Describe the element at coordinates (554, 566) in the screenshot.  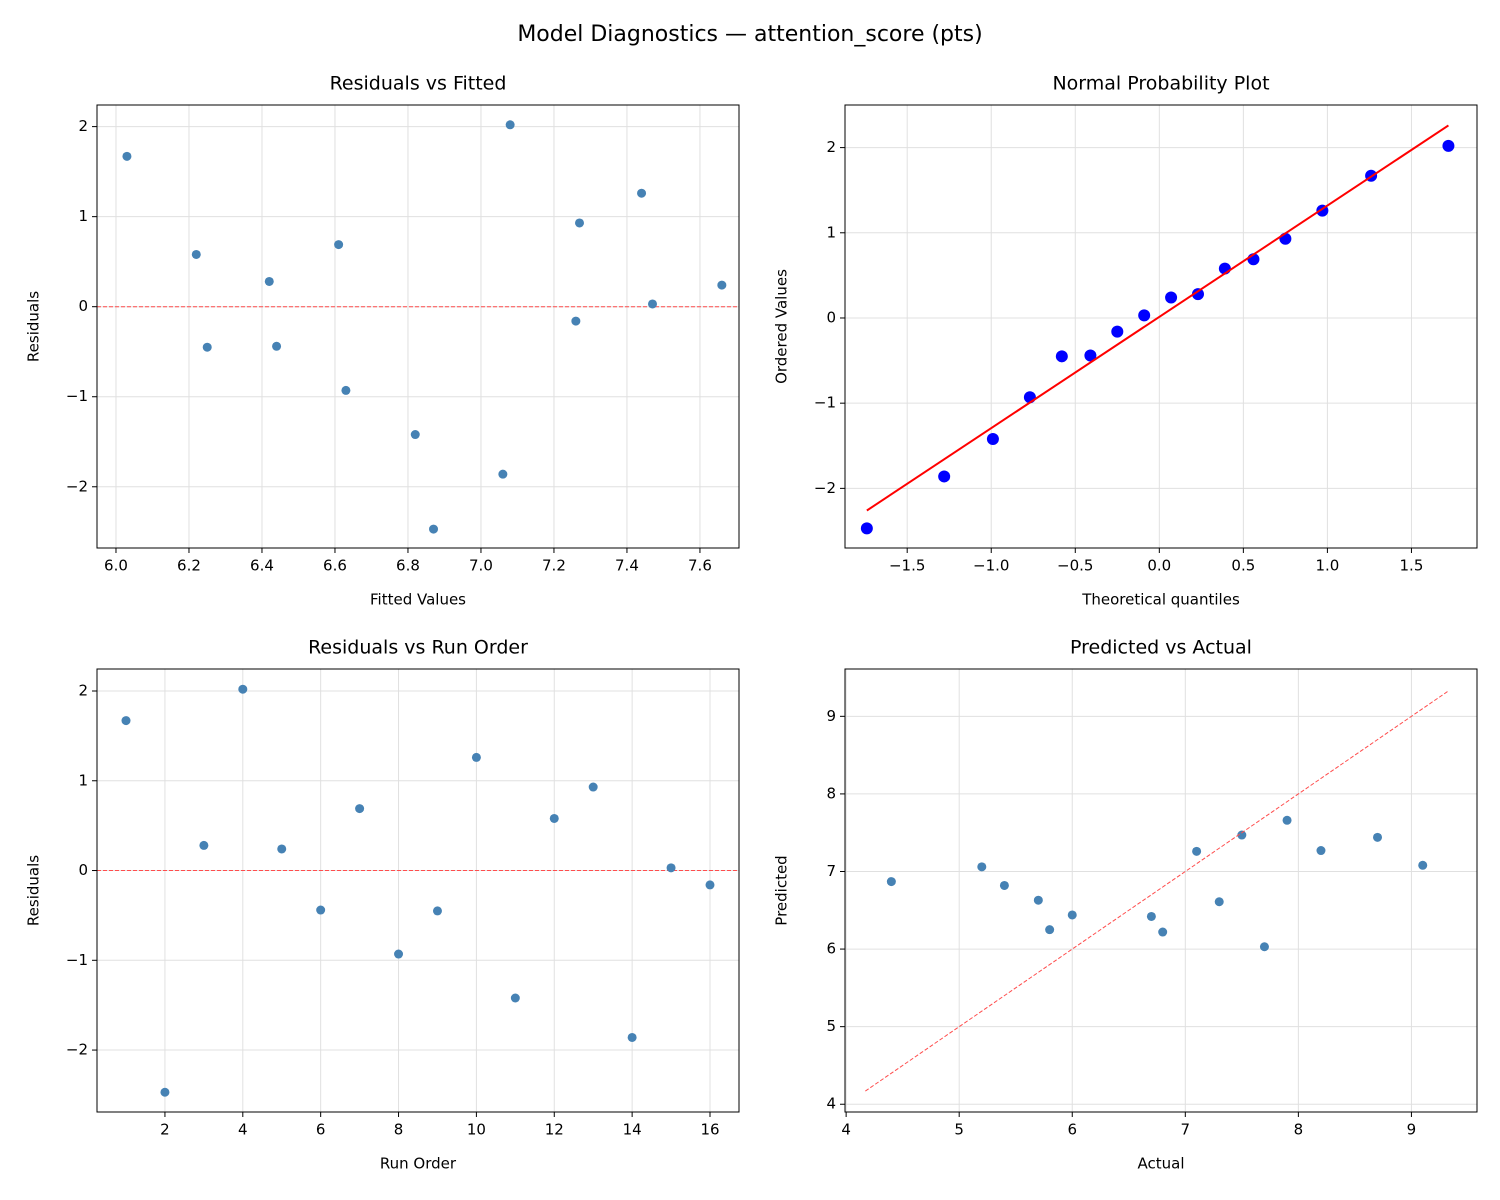
I see `x-tick-label: 7.2` at that location.